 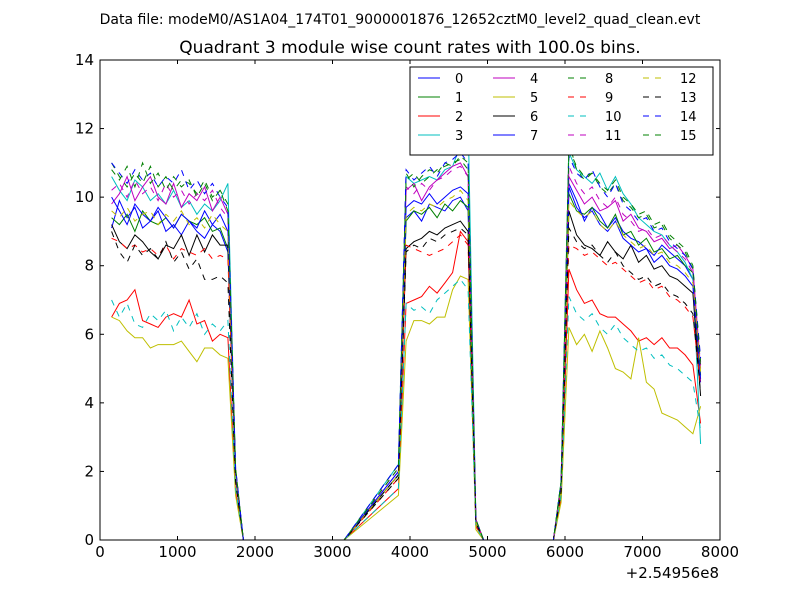 What do you see at coordinates (688, 79) in the screenshot?
I see `legend-label-12: 12` at bounding box center [688, 79].